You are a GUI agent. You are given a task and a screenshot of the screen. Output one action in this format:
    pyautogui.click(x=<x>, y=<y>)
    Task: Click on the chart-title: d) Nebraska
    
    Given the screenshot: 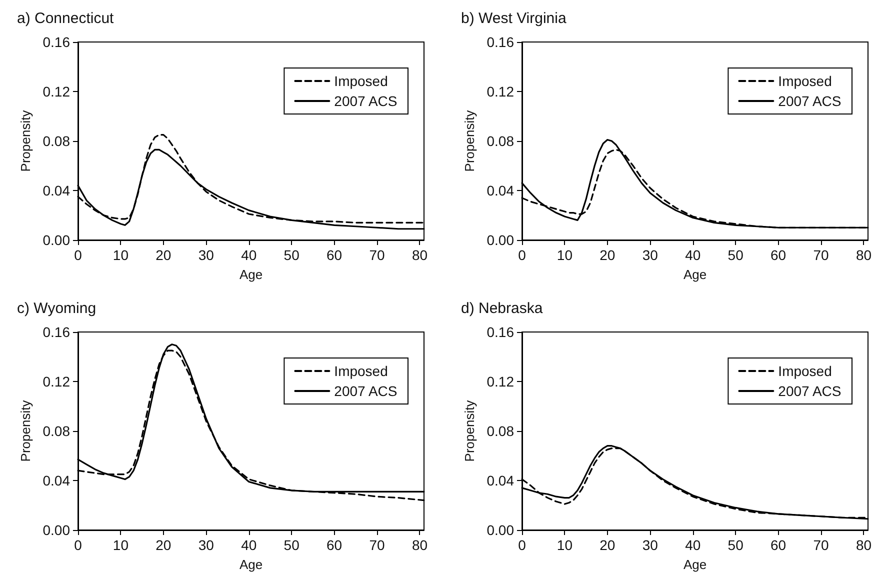 What is the action you would take?
    pyautogui.click(x=502, y=308)
    